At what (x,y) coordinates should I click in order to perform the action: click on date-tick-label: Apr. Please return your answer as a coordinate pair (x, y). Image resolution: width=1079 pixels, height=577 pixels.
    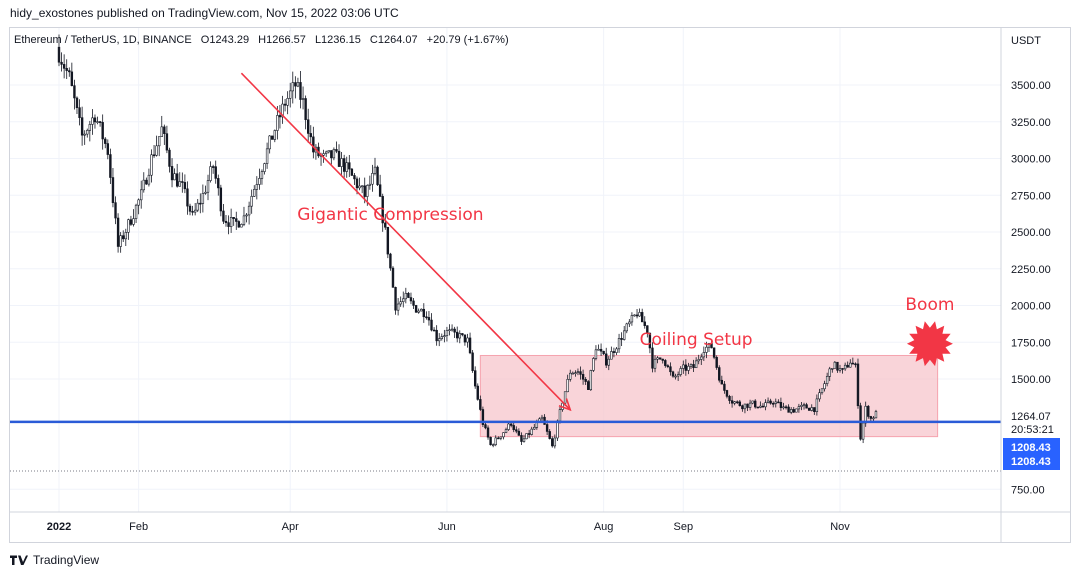
    Looking at the image, I should click on (290, 527).